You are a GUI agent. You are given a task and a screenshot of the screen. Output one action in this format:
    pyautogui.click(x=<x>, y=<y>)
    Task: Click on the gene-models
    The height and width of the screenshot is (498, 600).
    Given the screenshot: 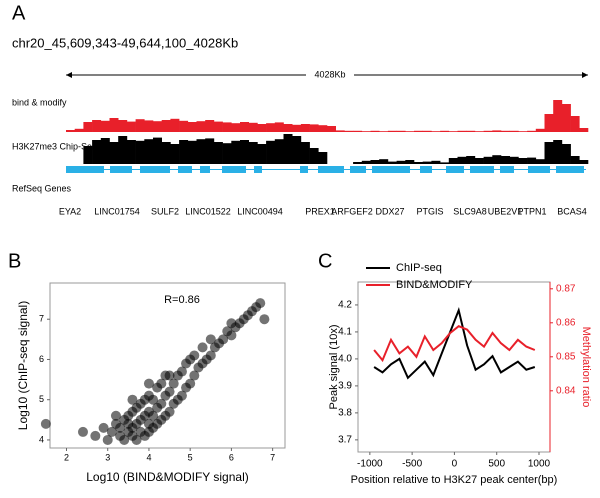 What is the action you would take?
    pyautogui.click(x=326, y=169)
    